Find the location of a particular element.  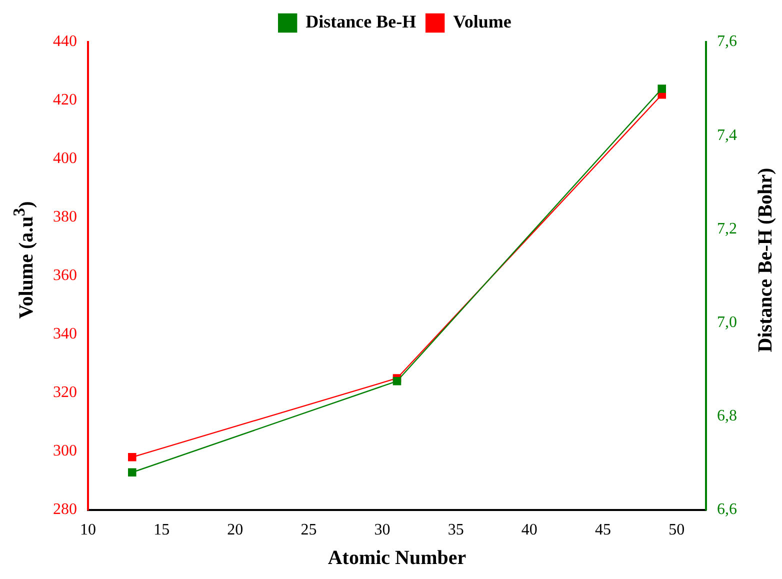

y-tick-label: 300 is located at coordinates (65, 451).